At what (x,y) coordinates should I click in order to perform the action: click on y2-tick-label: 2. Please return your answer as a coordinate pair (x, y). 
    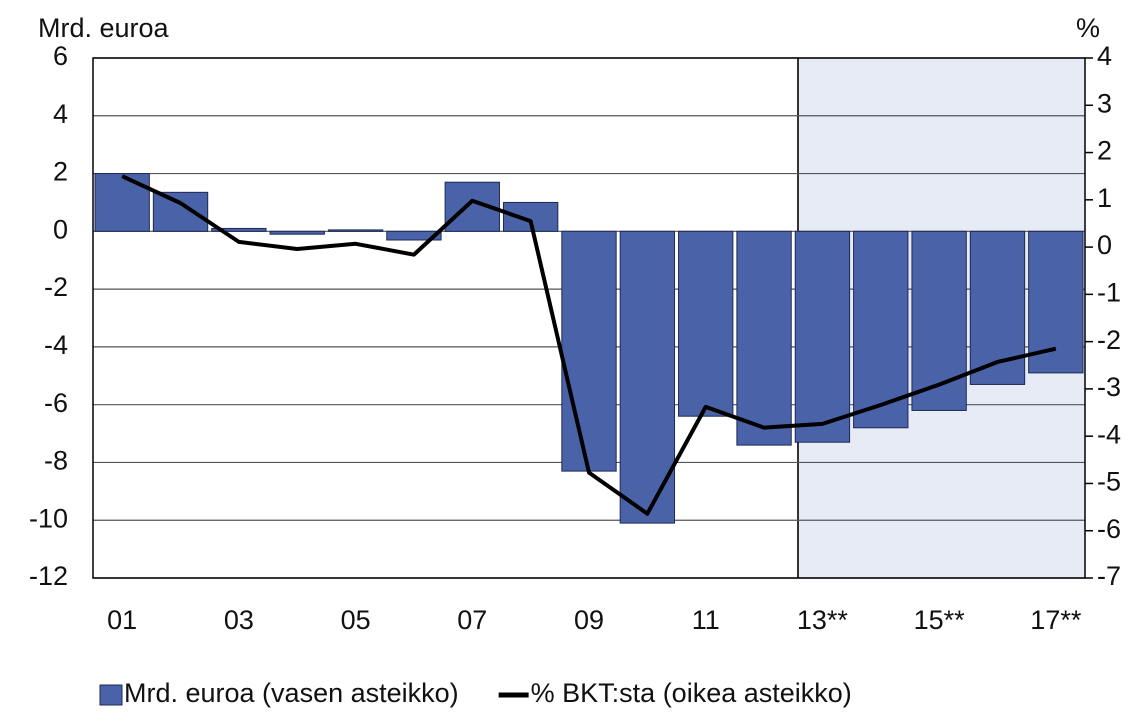
    Looking at the image, I should click on (1104, 151).